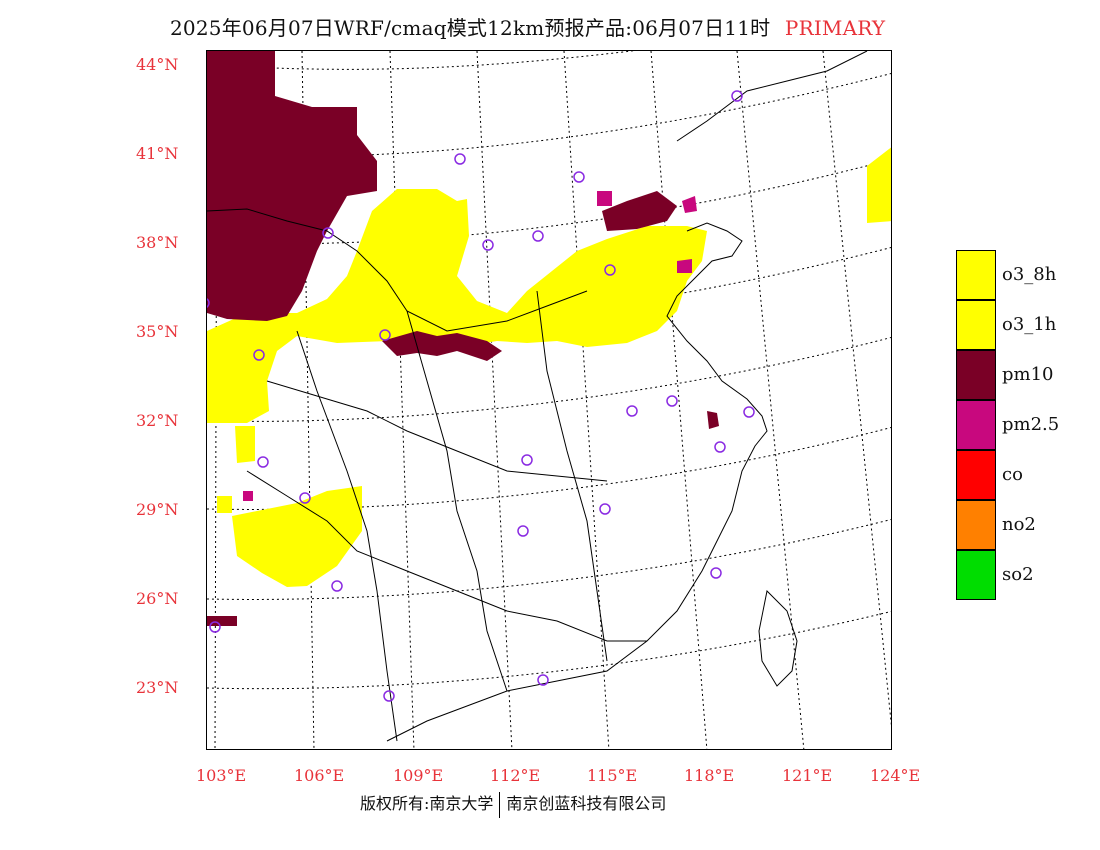 The image size is (1100, 850). I want to click on title-main: 2025年06月07日WRF/cmaq模式12km预报产品:06月07日11时, so click(470, 28).